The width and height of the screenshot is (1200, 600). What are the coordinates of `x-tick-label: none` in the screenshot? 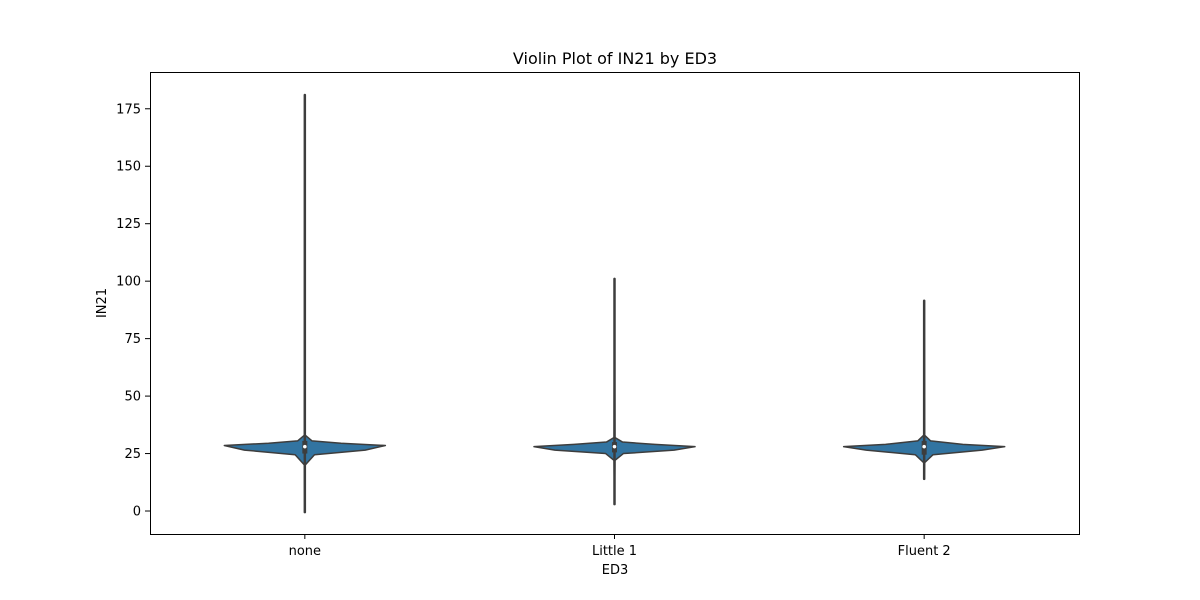 It's located at (305, 551).